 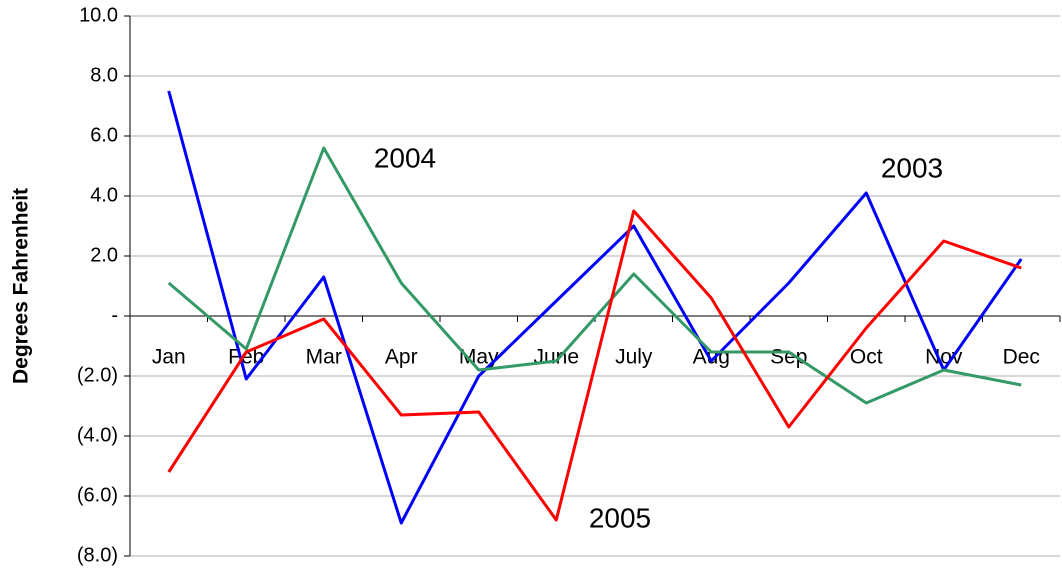 What do you see at coordinates (866, 357) in the screenshot?
I see `x-tick-label: Oct` at bounding box center [866, 357].